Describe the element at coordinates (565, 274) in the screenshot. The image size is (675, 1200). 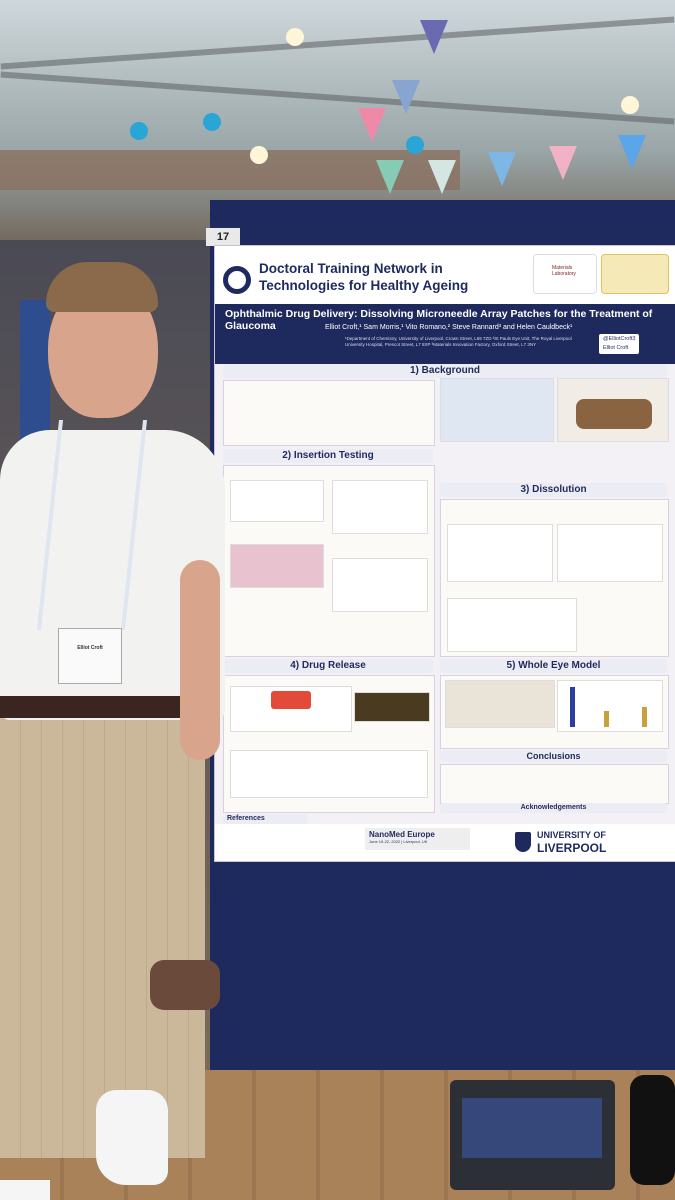
I see `materials-lab-logo: Materials Laboratory` at that location.